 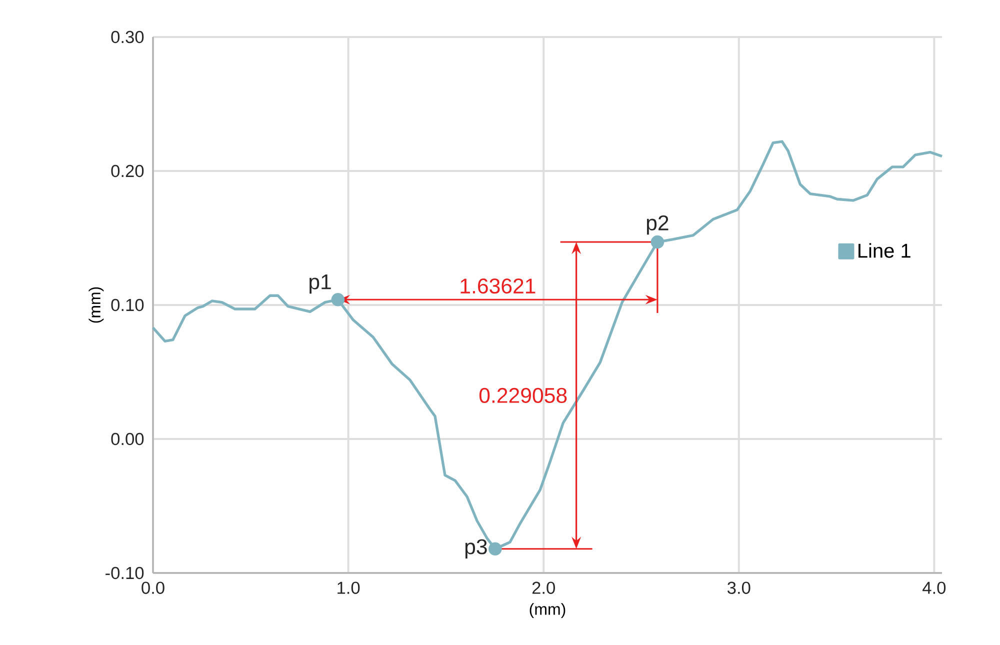 I want to click on annotation: p3, so click(x=476, y=549).